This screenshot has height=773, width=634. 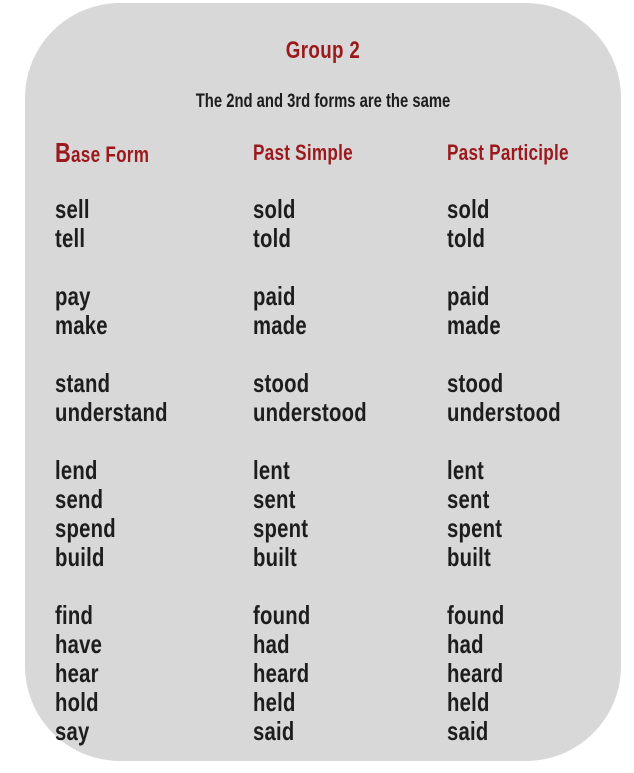 What do you see at coordinates (80, 557) in the screenshot?
I see `verb-cell: build` at bounding box center [80, 557].